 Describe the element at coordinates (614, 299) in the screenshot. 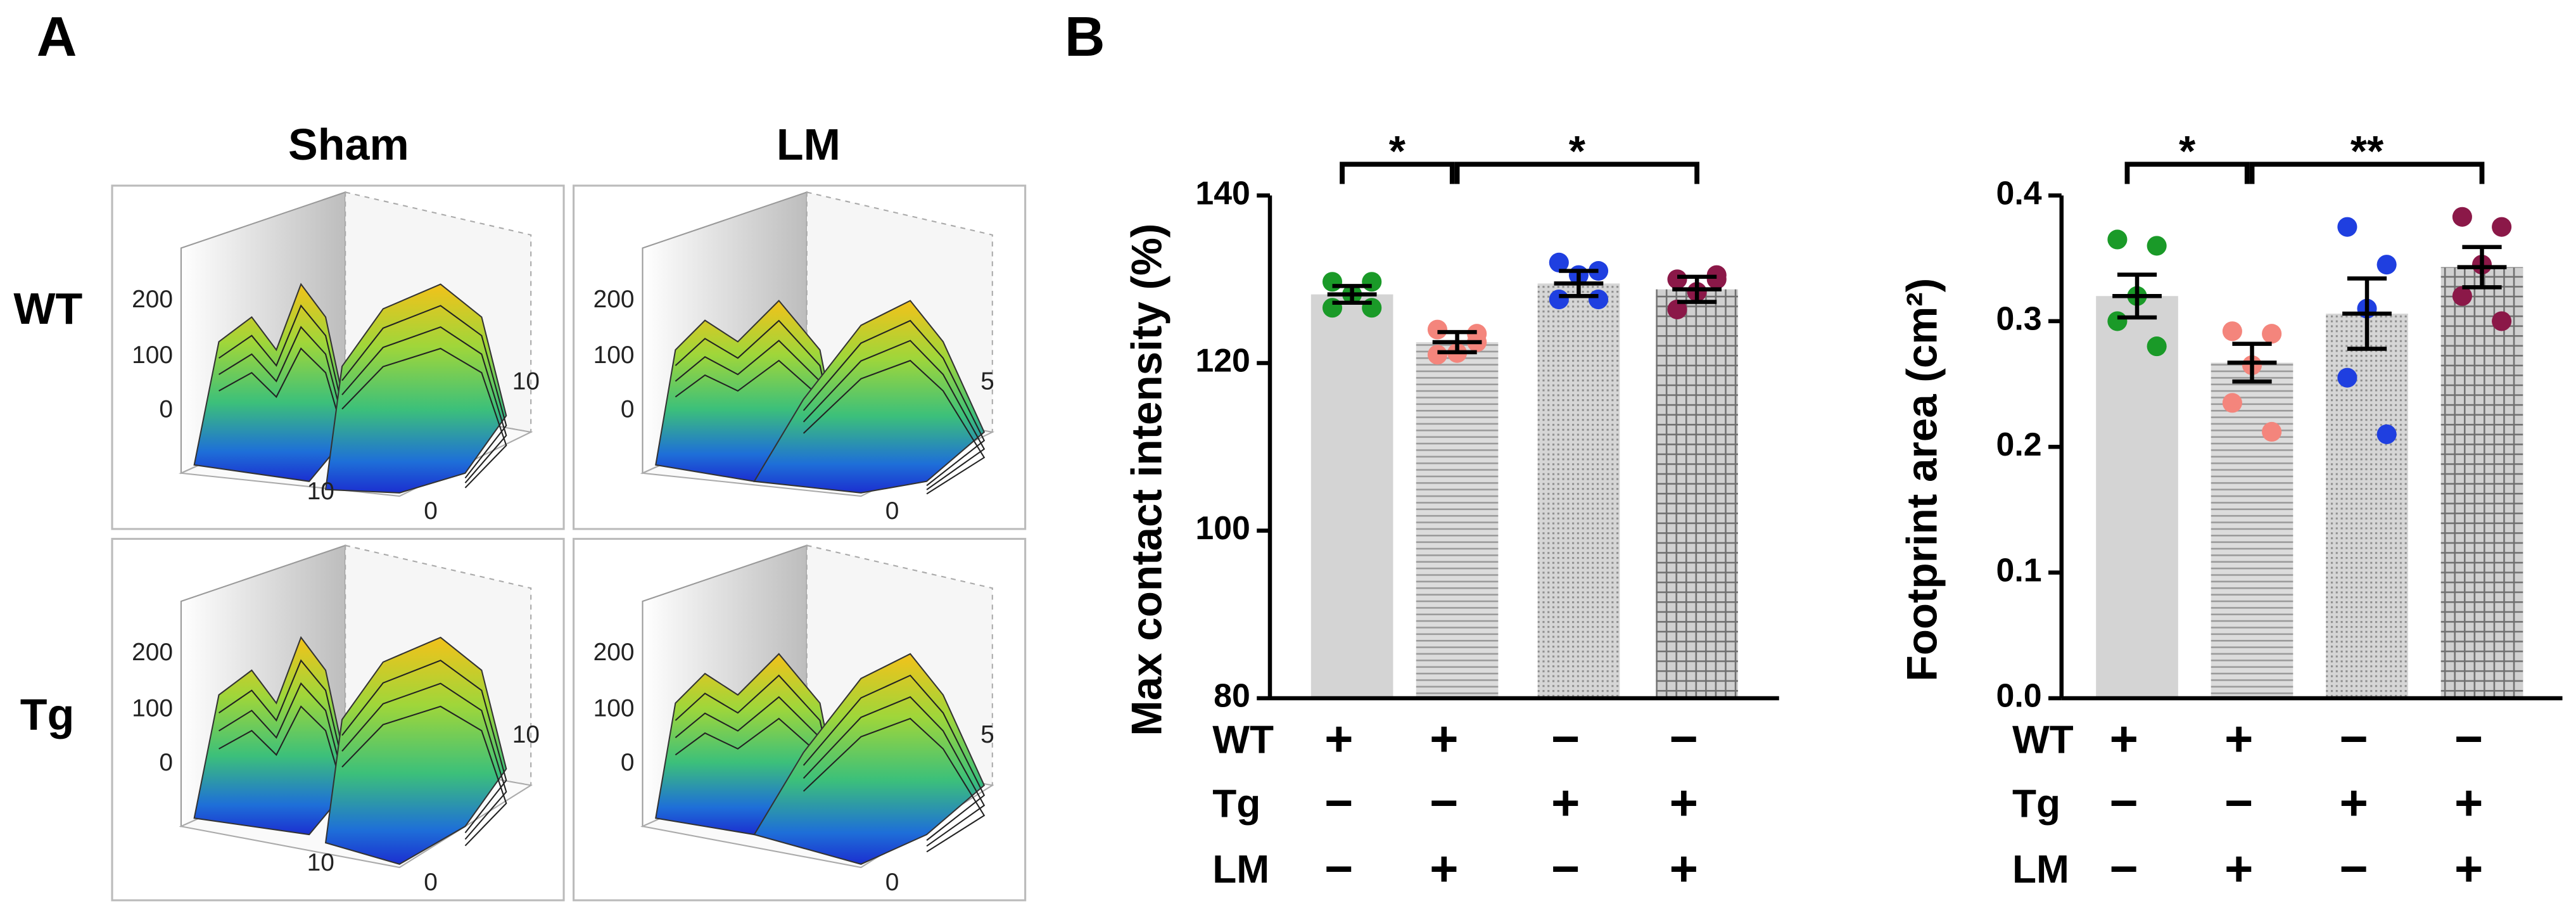

I see `z-tick-label: 200` at that location.